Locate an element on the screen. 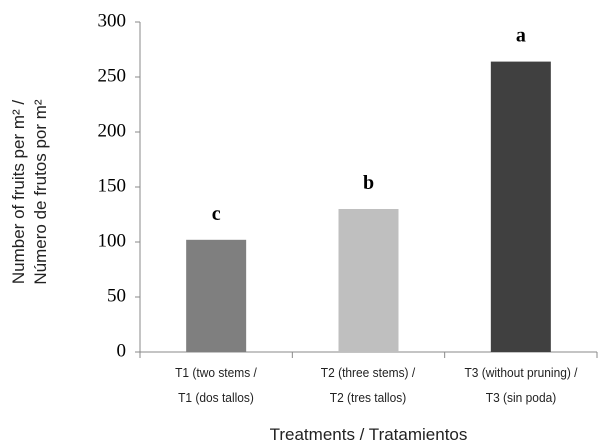 The width and height of the screenshot is (600, 447). y-tick-label: 50 is located at coordinates (116, 295).